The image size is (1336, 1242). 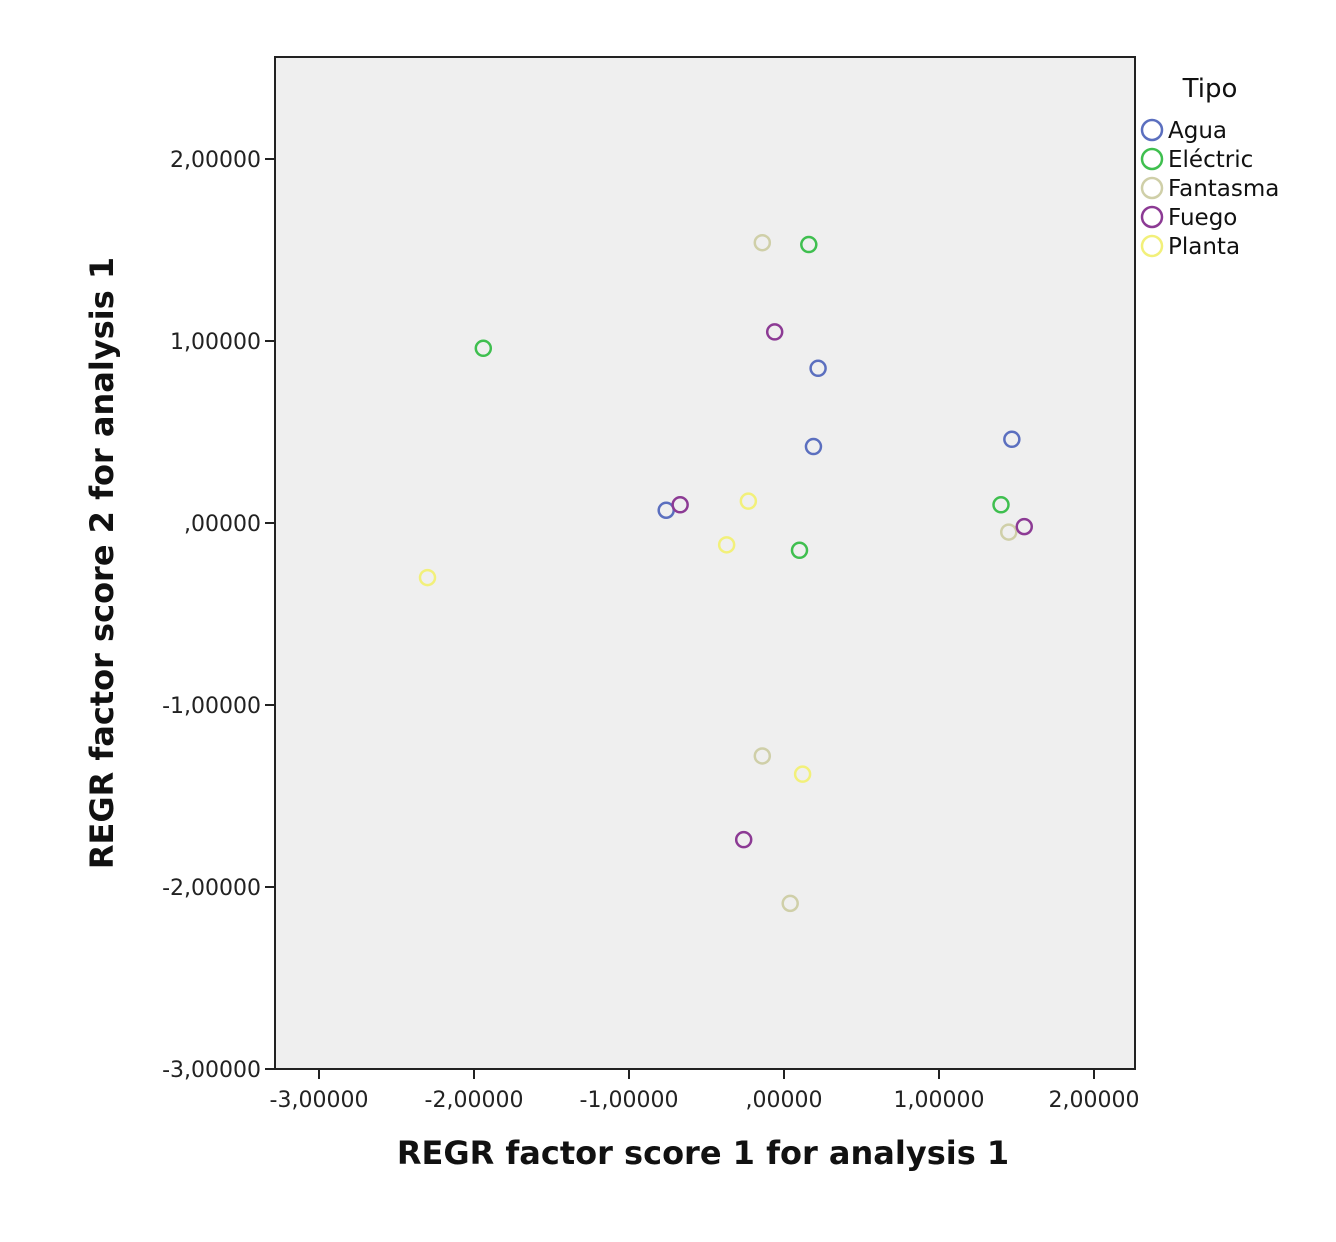 I want to click on y-axis-title: REGR factor score 2 for analysis 1, so click(x=102, y=563).